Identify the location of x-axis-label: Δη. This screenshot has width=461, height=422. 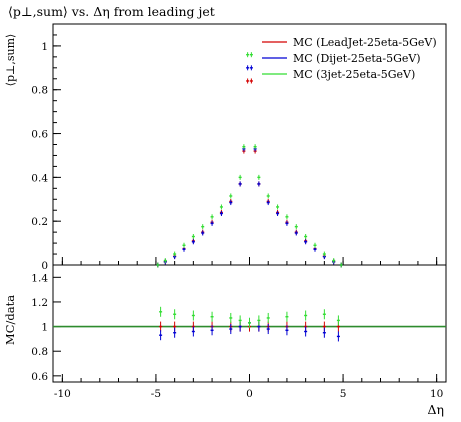
(435, 409).